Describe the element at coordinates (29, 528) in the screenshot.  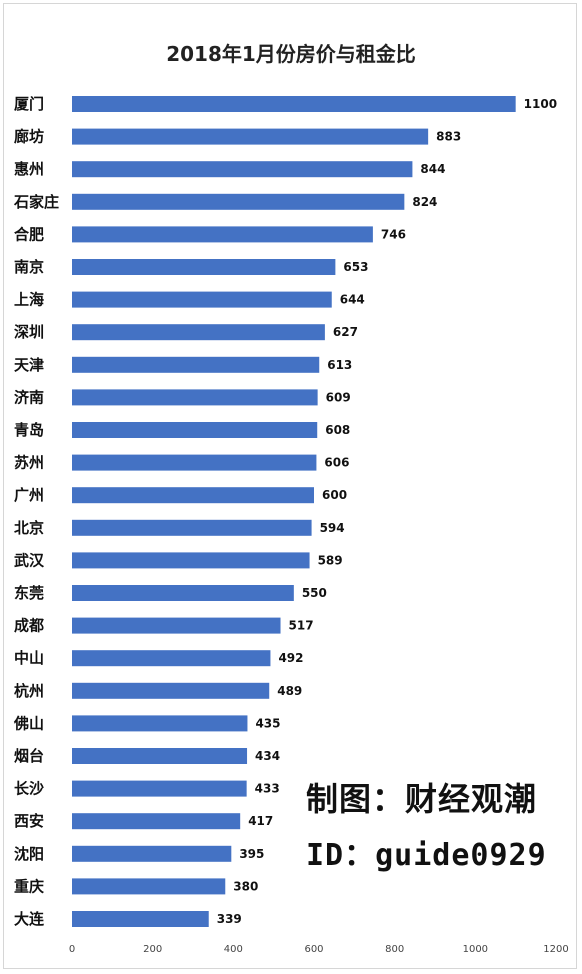
I see `category-label: 北京` at that location.